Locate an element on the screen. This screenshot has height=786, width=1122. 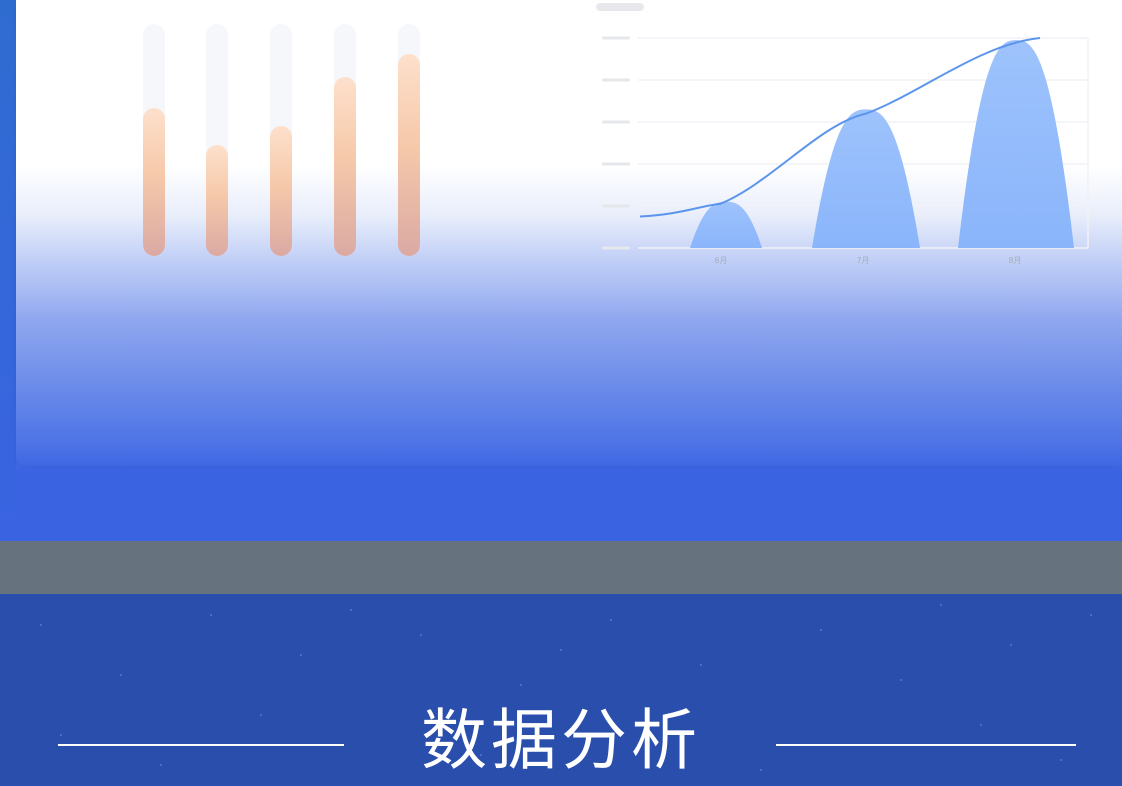
progress-bar-chart is located at coordinates (285, 142).